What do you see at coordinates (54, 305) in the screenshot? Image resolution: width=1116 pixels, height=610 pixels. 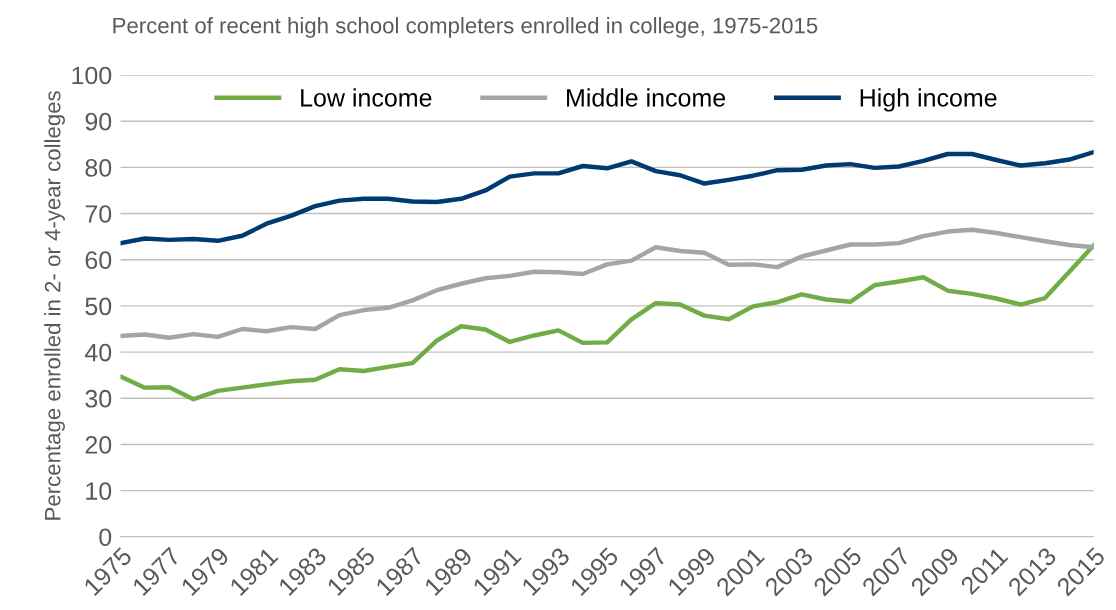 I see `y-axis-title: Percentage enrolled in 2- or 4-year colleges` at bounding box center [54, 305].